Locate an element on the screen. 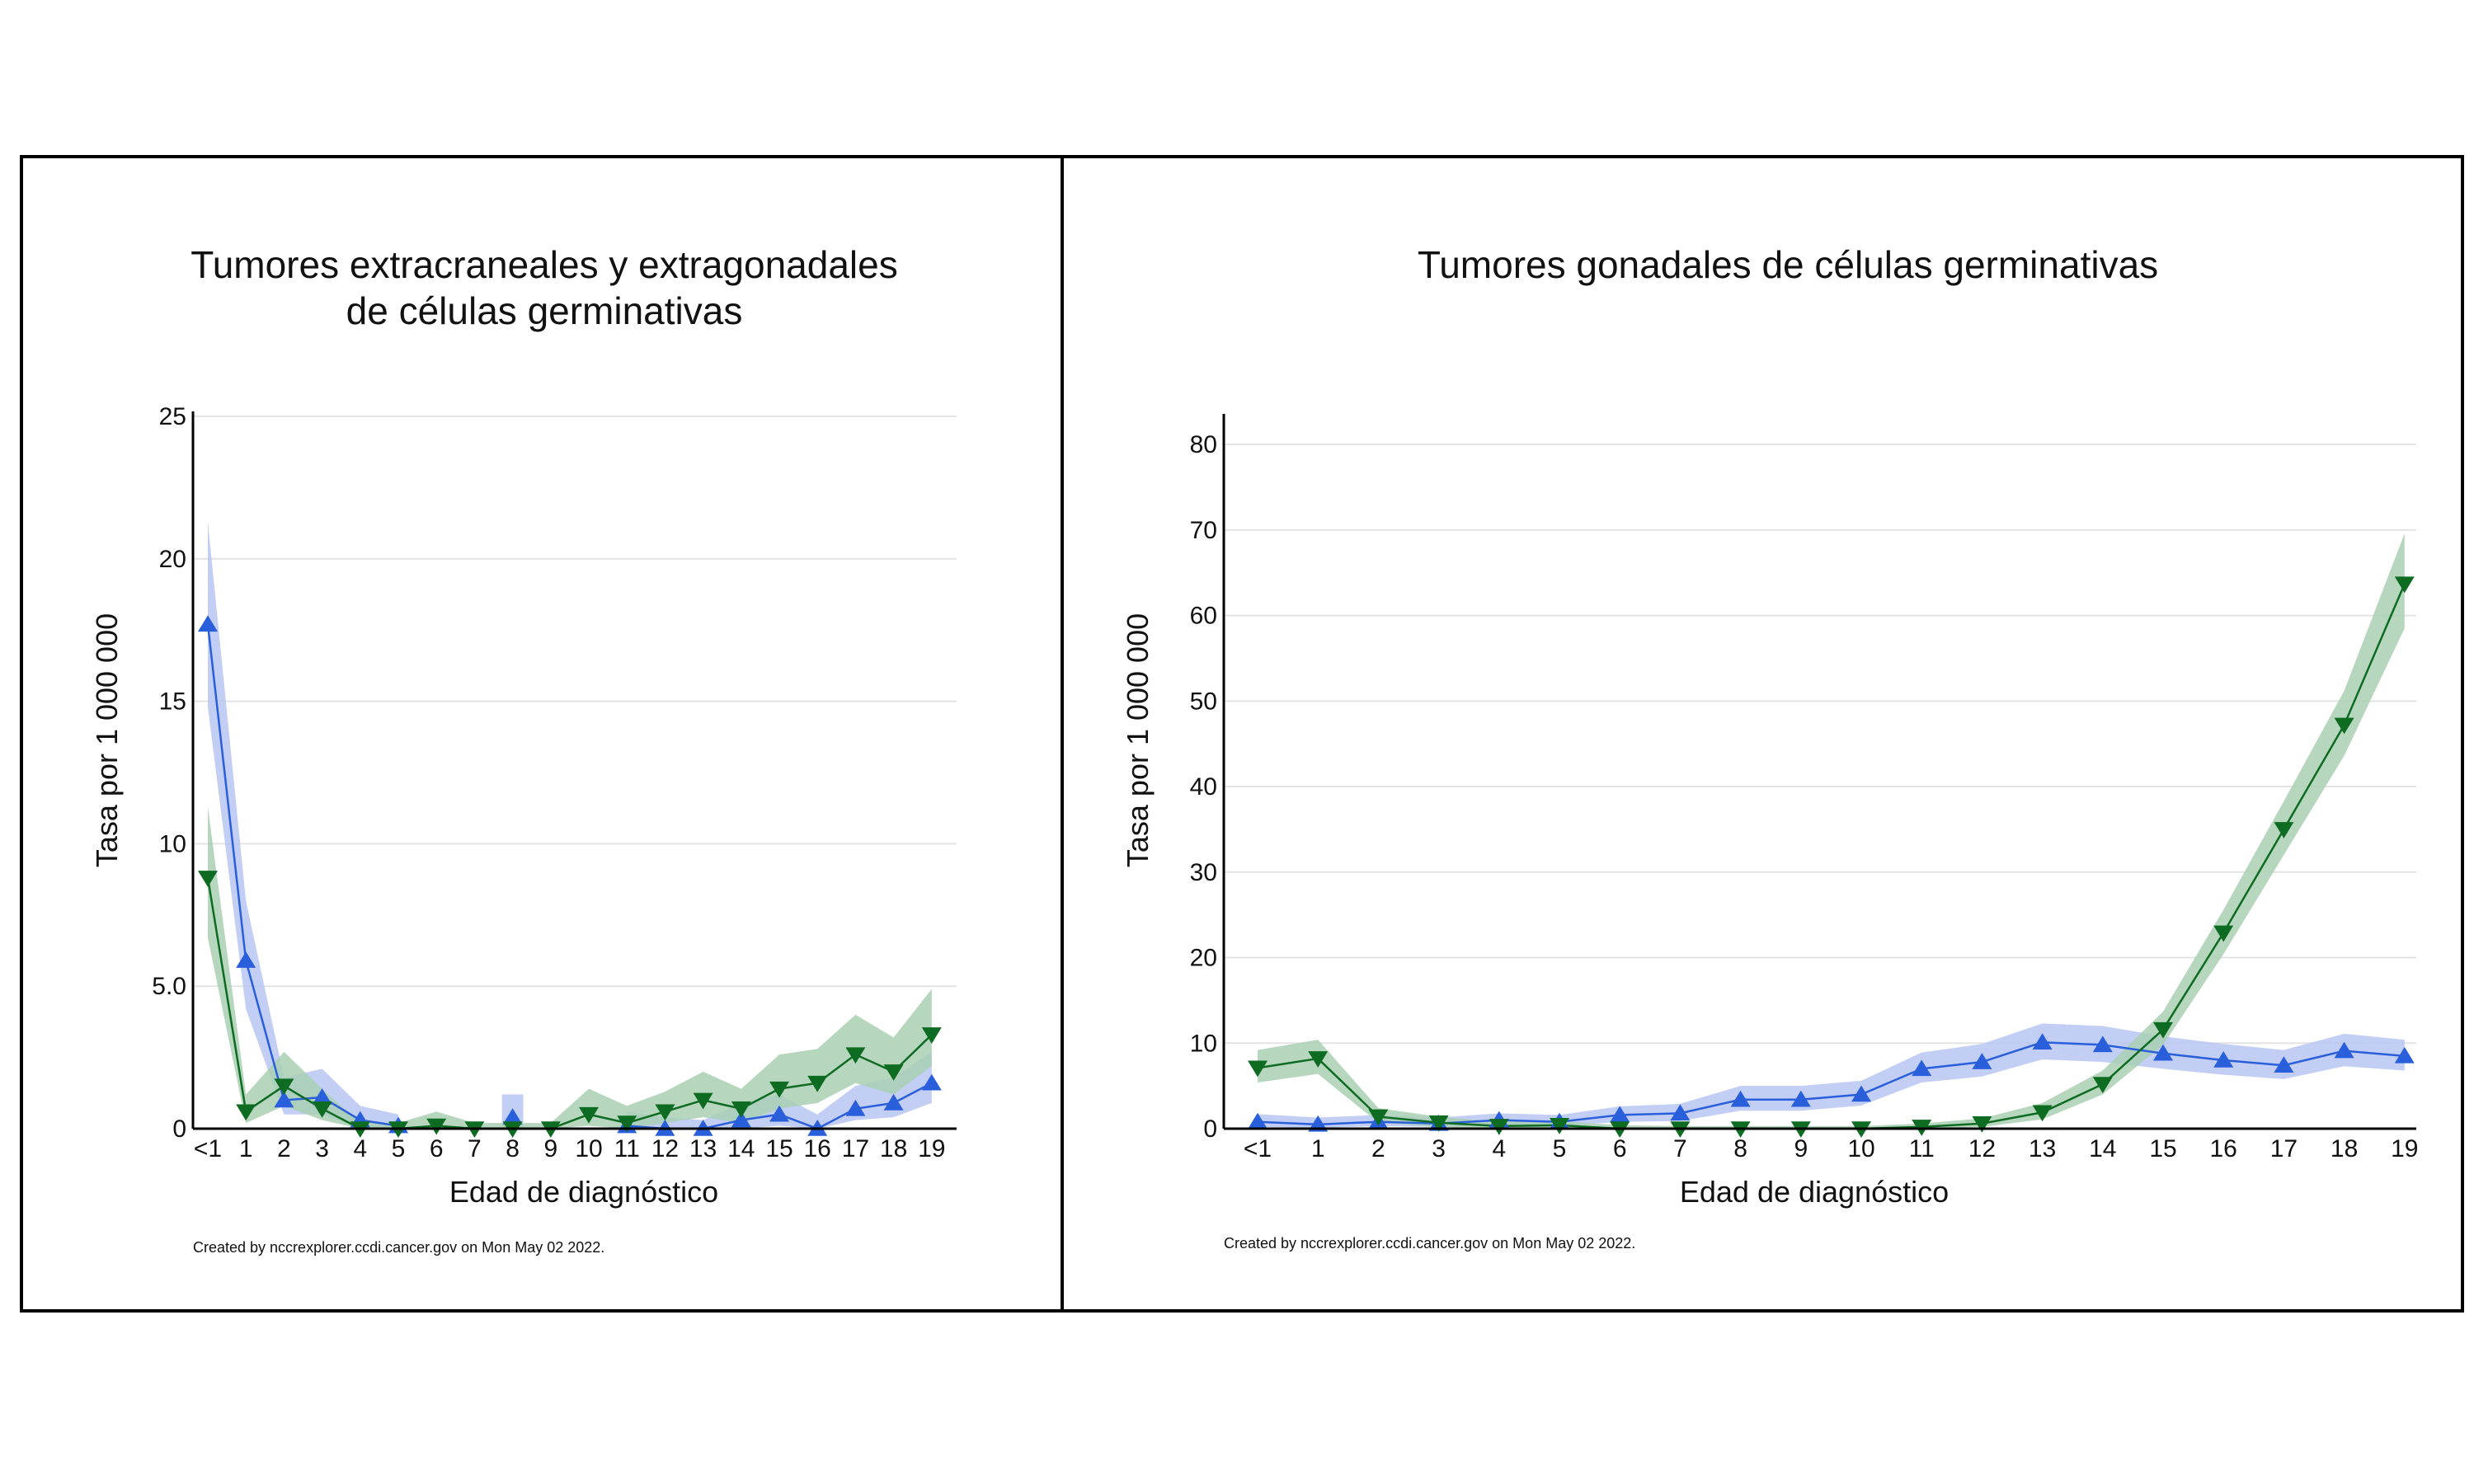 The width and height of the screenshot is (2474, 1484). x-tick-label: 13 is located at coordinates (2042, 1148).